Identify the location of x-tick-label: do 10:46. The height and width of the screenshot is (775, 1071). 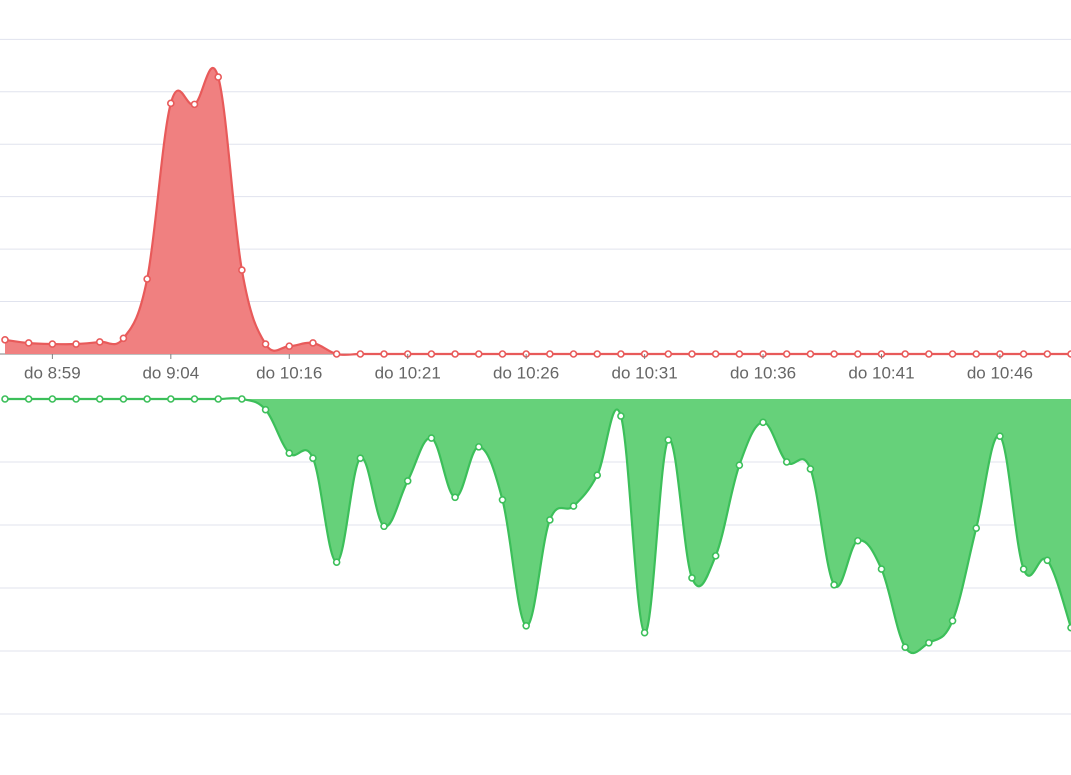
(1000, 372).